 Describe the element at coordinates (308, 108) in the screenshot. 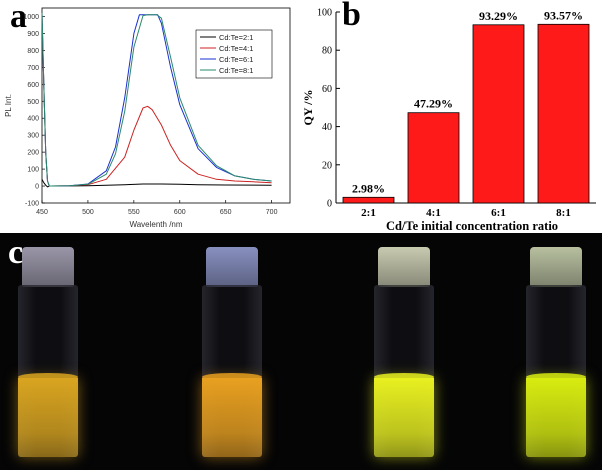

I see `y-axis-label: QY /%` at that location.